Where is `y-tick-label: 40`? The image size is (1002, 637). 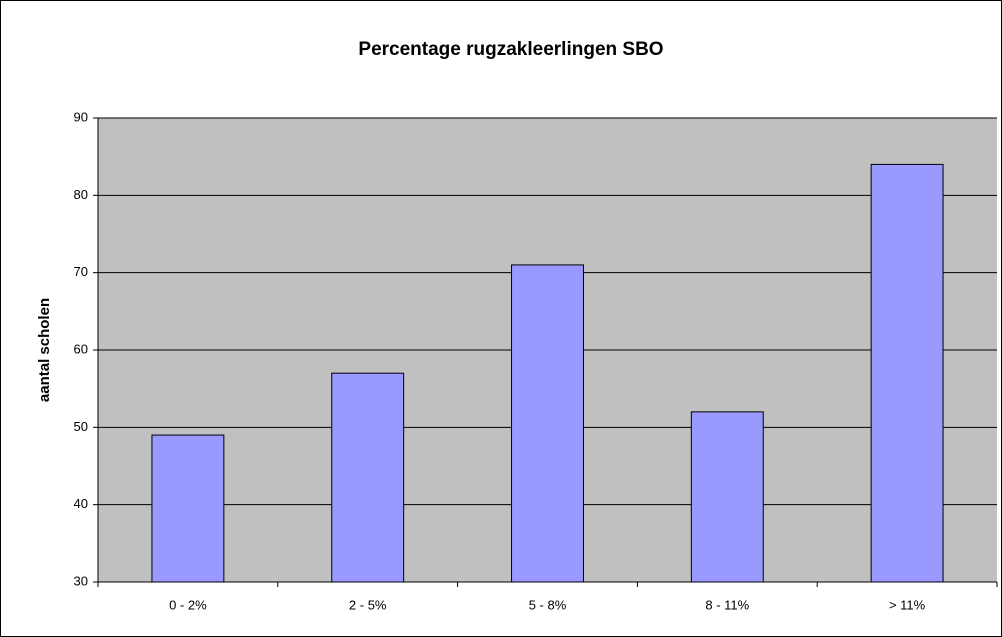 y-tick-label: 40 is located at coordinates (81, 503).